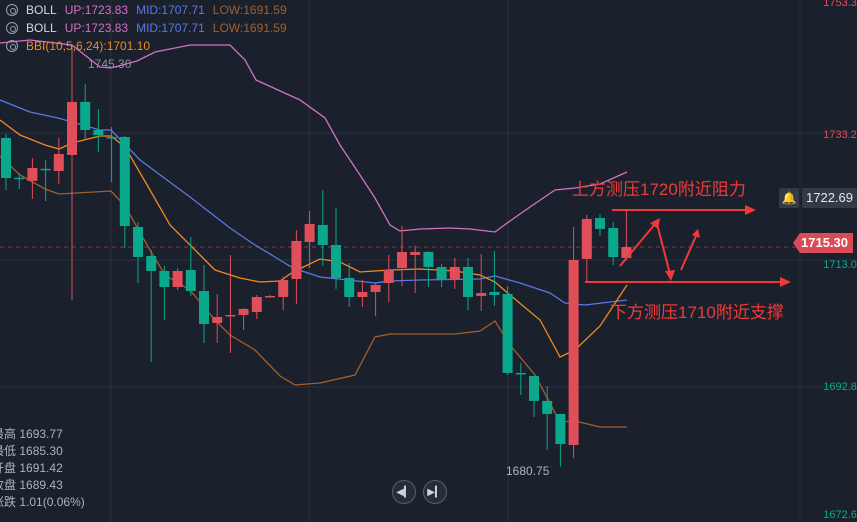 This screenshot has height=522, width=857. Describe the element at coordinates (823, 243) in the screenshot. I see `current-price-tag: 1715.30` at that location.